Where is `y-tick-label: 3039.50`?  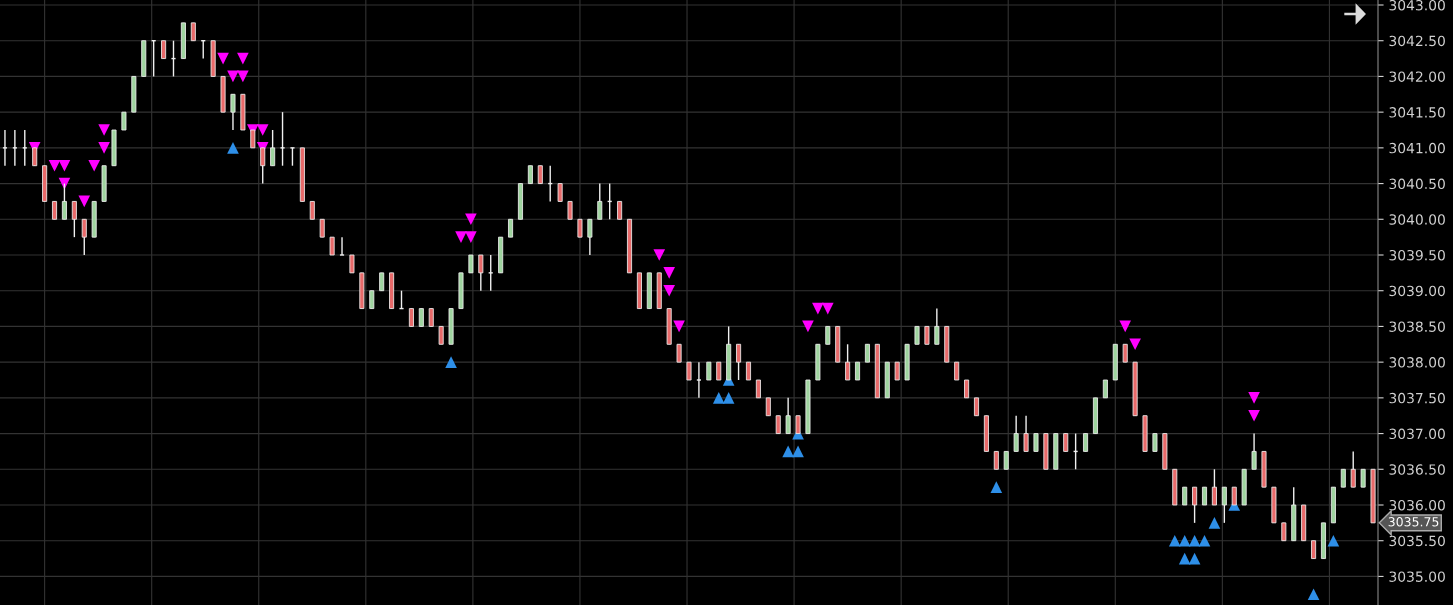 y-tick-label: 3039.50 is located at coordinates (1417, 255).